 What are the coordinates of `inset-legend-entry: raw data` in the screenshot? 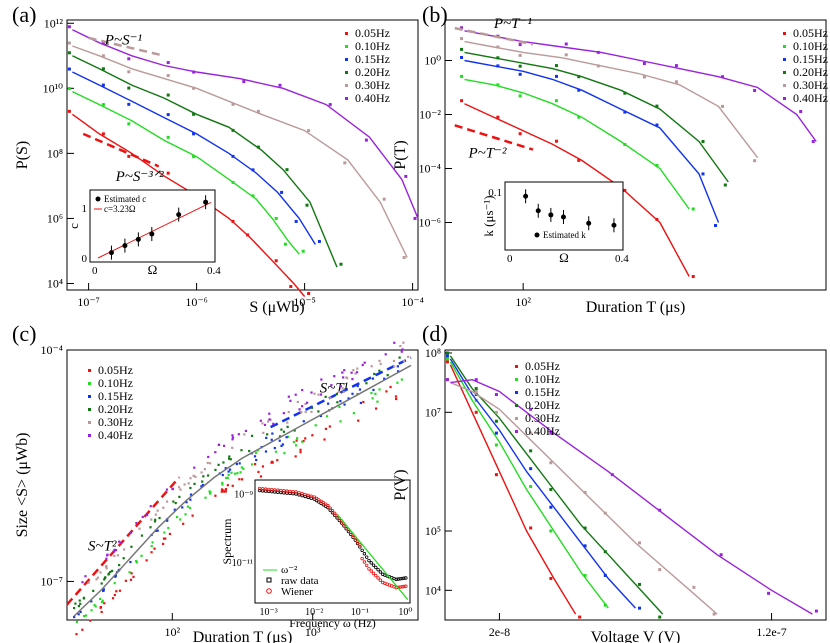 It's located at (300, 581).